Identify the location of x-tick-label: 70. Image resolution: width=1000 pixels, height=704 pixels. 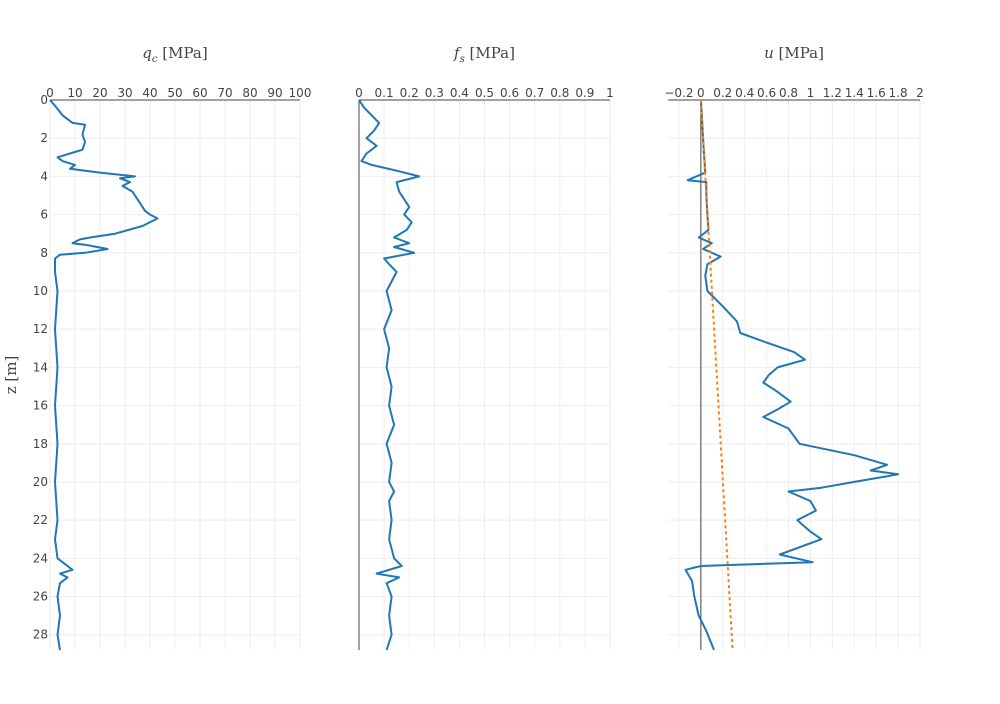
(224, 93).